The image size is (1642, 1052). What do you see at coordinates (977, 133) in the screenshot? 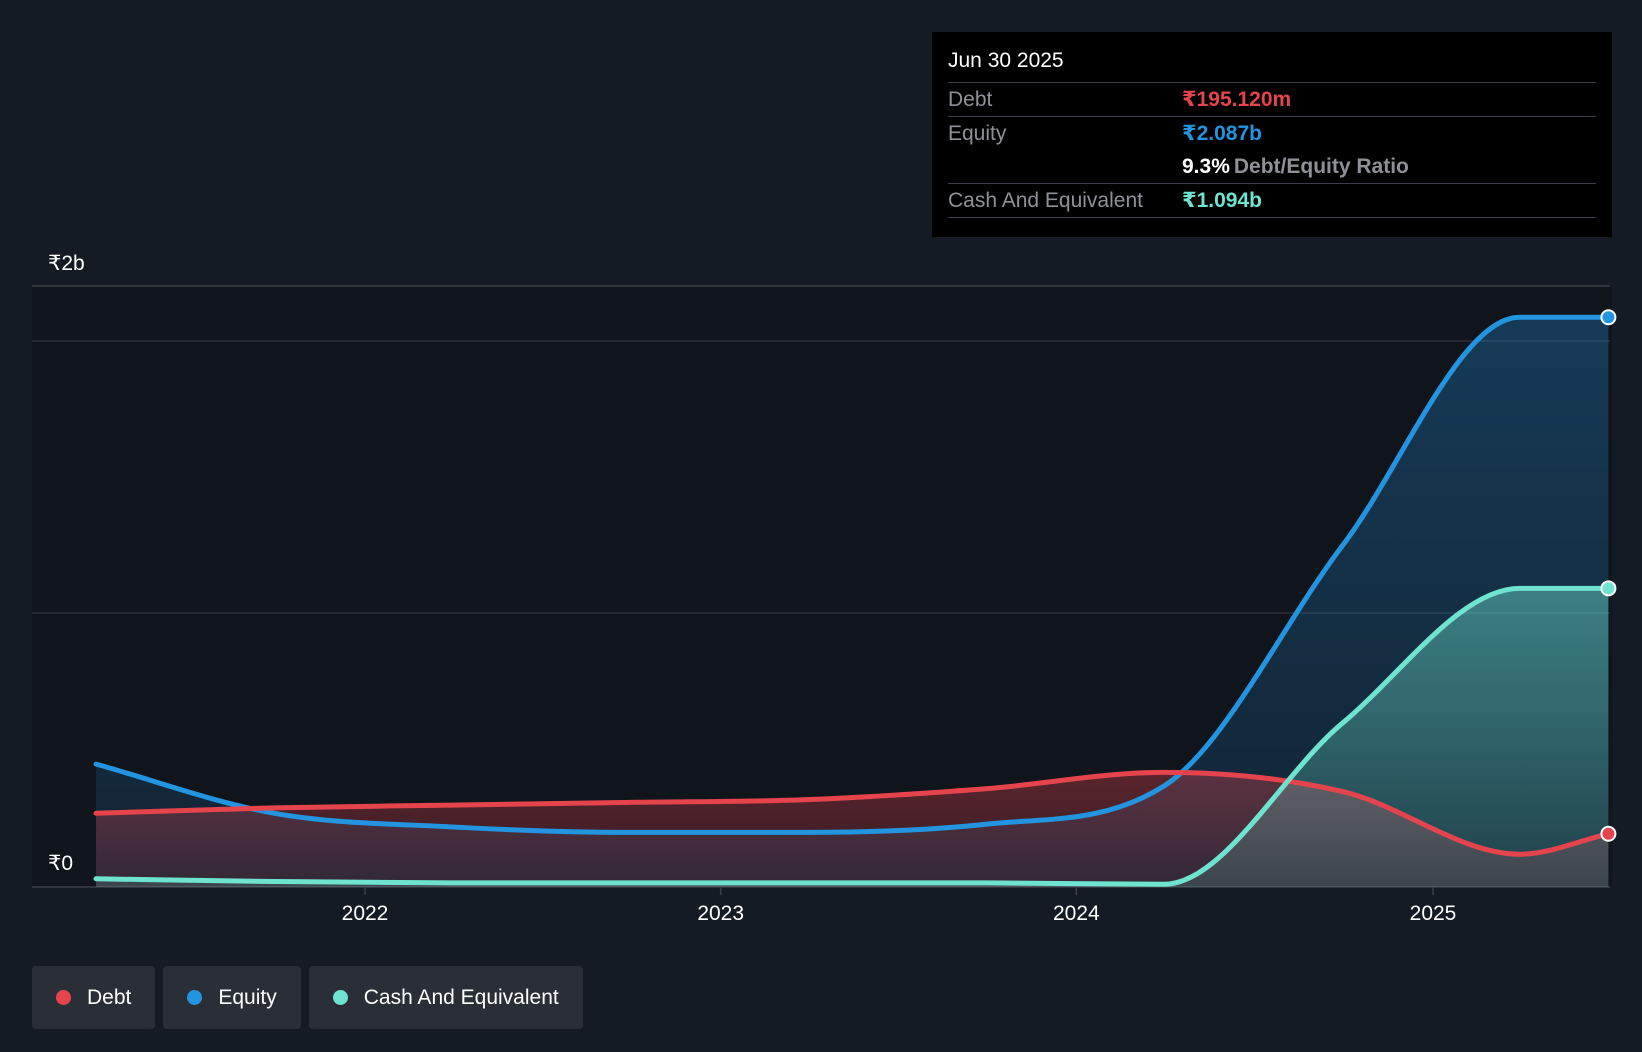
I see `tooltip-equity-label: Equity` at bounding box center [977, 133].